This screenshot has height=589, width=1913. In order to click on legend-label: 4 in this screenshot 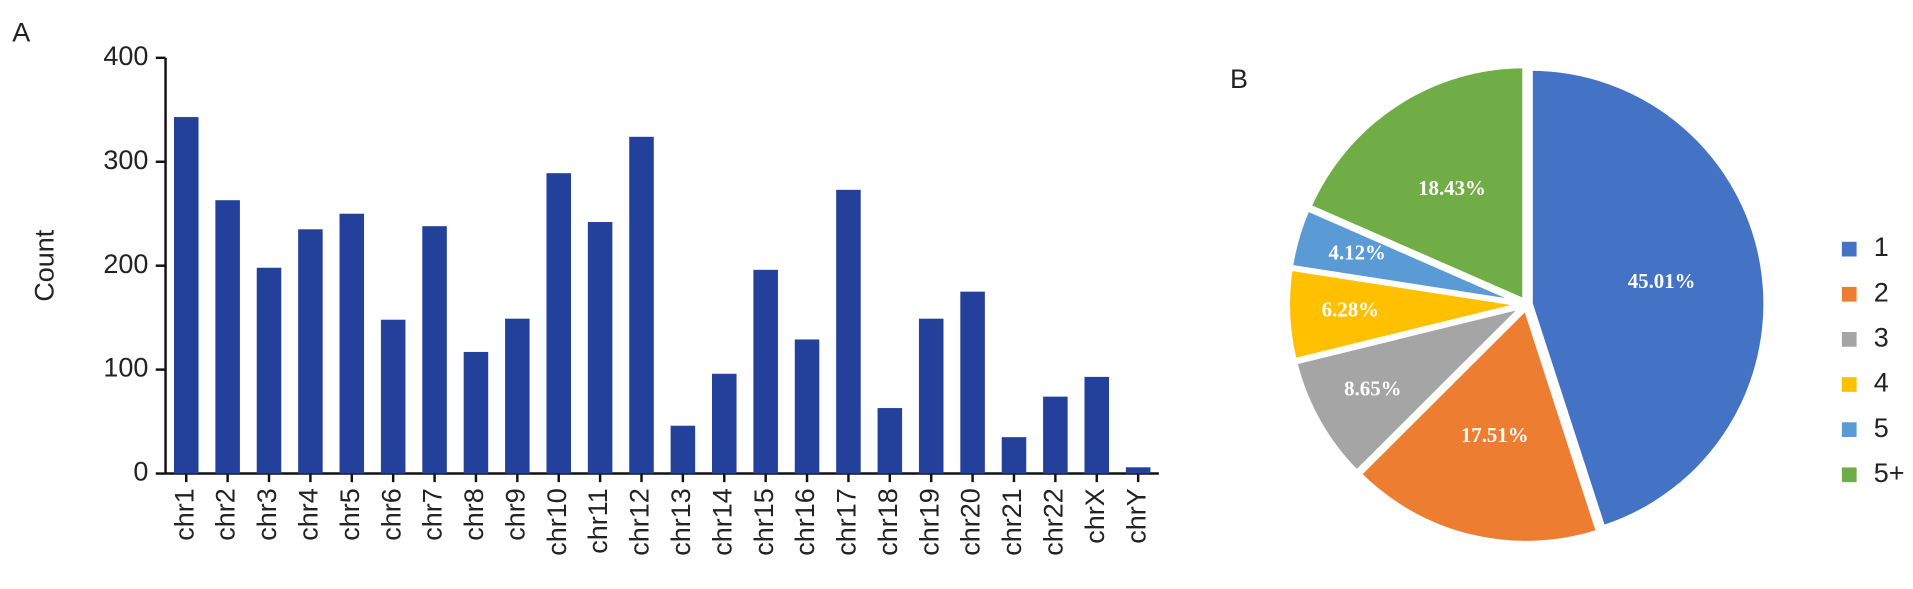, I will do `click(1881, 383)`.